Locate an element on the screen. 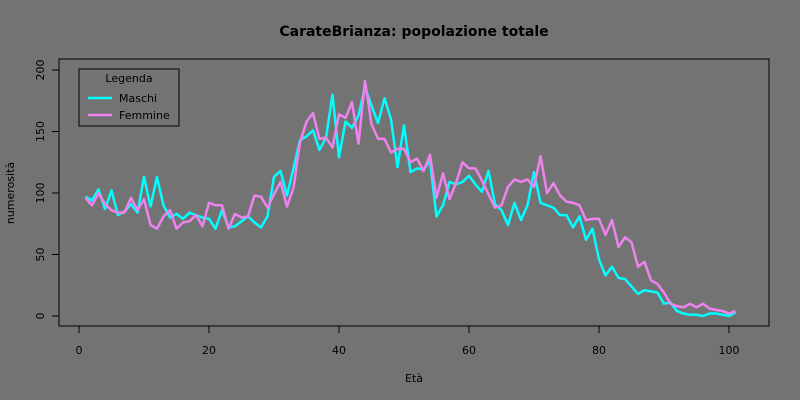 The width and height of the screenshot is (800, 400). y-axis-label: numerosità is located at coordinates (10, 193).